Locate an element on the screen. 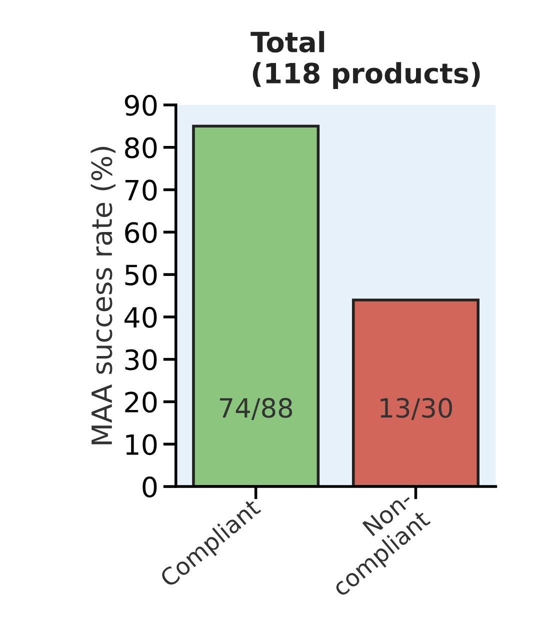 This screenshot has height=636, width=533. y-tick-label: 20 is located at coordinates (141, 402).